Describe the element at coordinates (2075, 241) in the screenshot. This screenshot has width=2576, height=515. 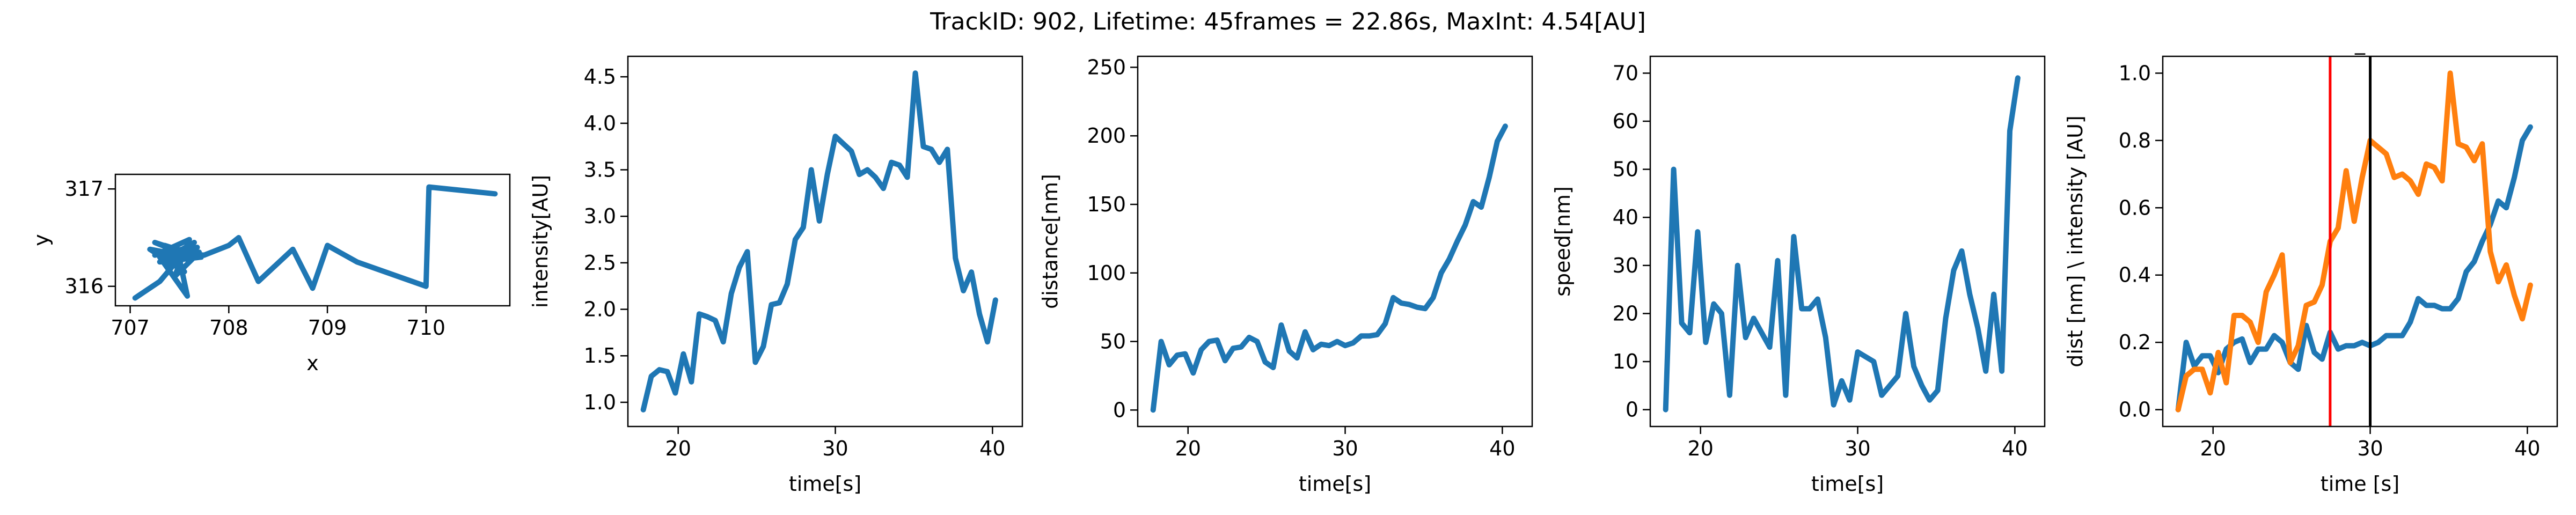
I see `y-axis-label: dist [nm] \ intensity [AU]` at that location.